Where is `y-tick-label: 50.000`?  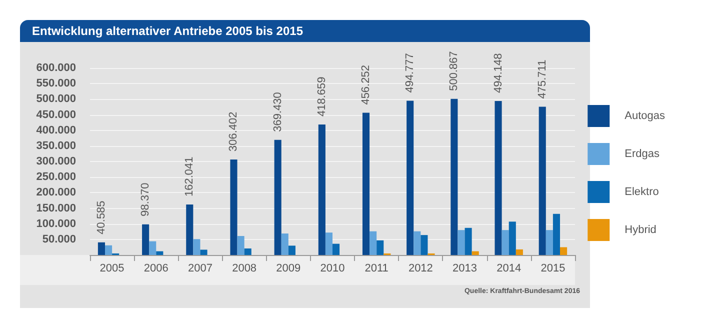
y-tick-label: 50.000 is located at coordinates (59, 239).